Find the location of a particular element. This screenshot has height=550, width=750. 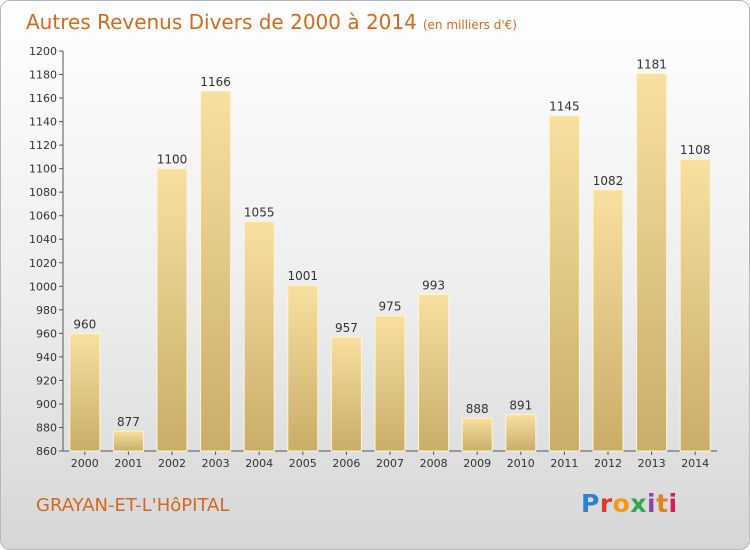

y-tick-label: 880 is located at coordinates (46, 427).